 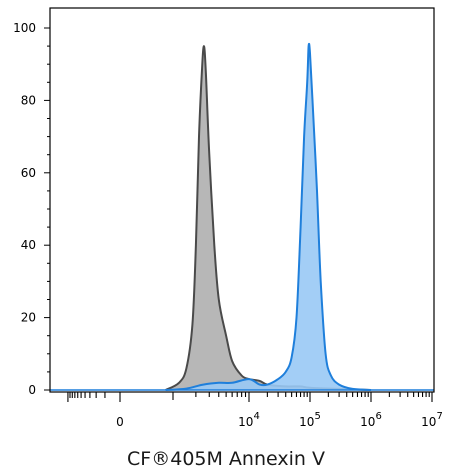 What do you see at coordinates (371, 420) in the screenshot?
I see `x-tick-label: 10⁶` at bounding box center [371, 420].